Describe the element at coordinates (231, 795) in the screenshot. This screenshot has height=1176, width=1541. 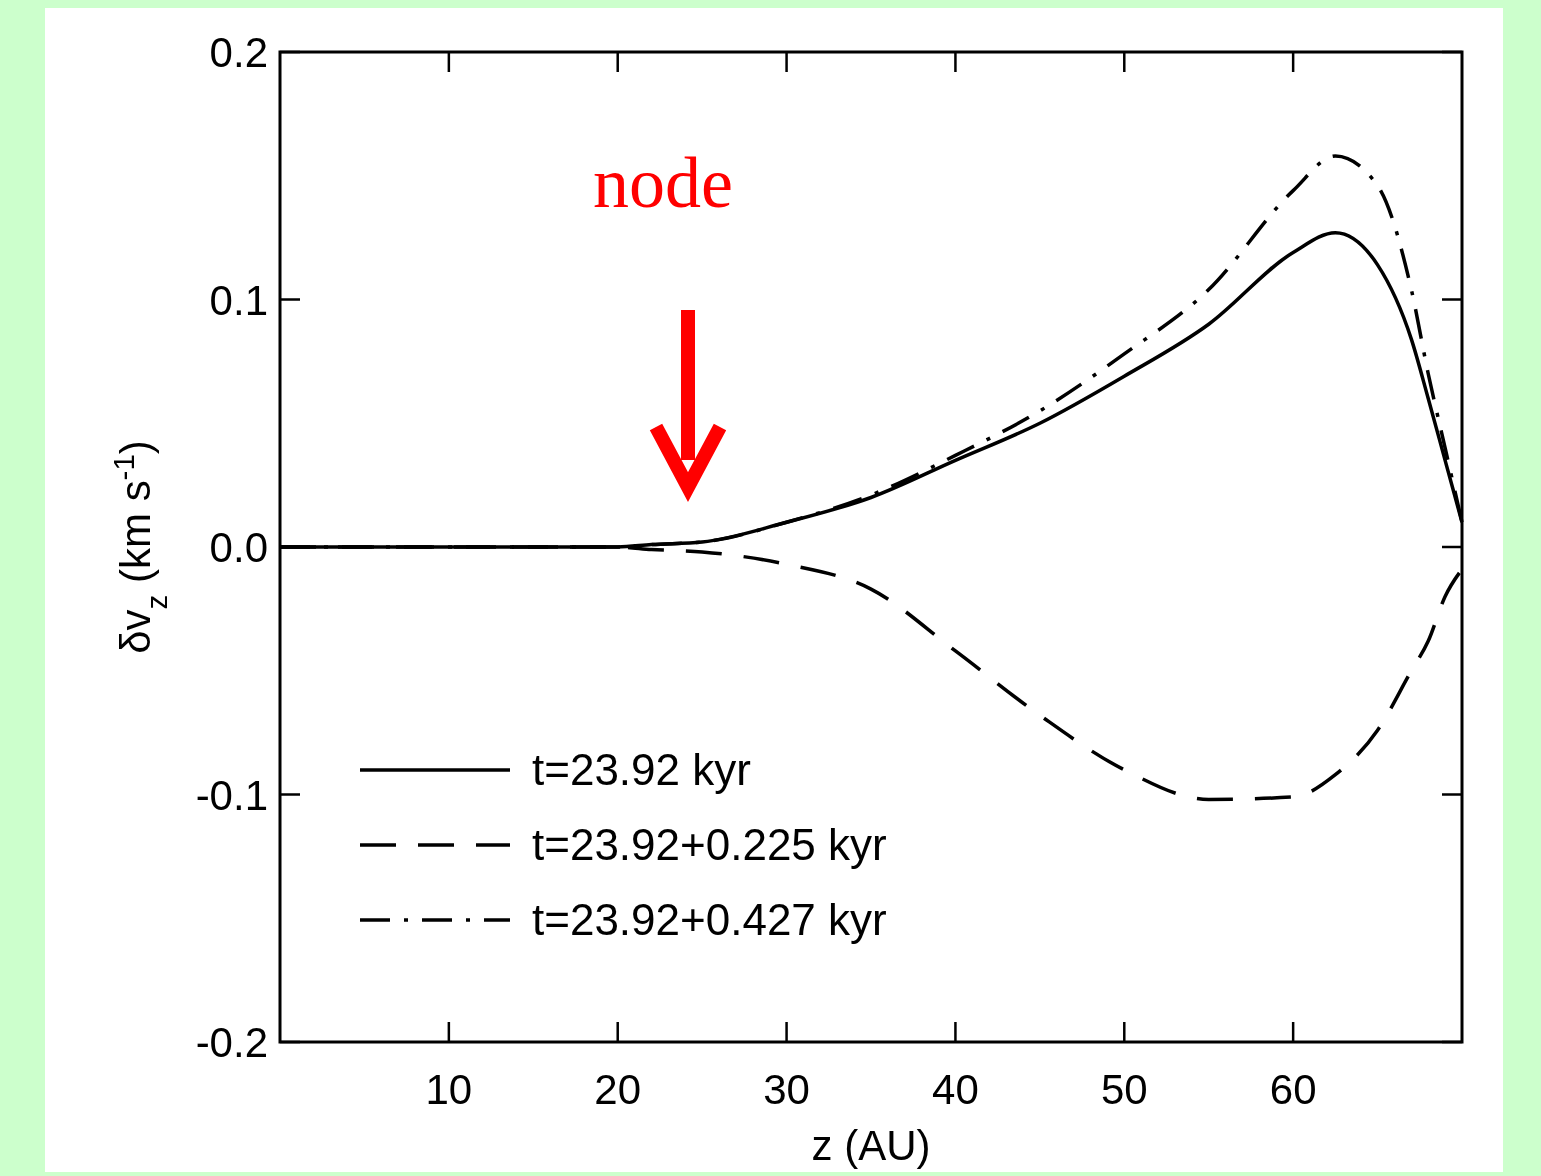
I see `y-tick-label: -0.1` at that location.